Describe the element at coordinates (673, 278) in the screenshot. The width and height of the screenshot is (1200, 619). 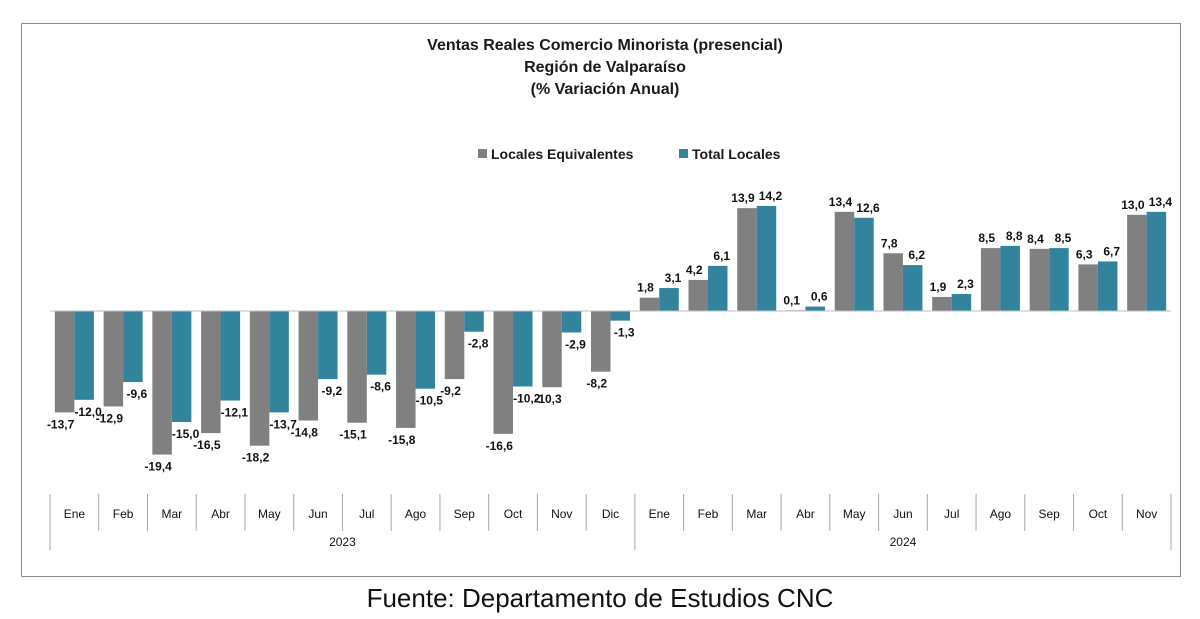
I see `data-label-s2-13: 3,1` at that location.